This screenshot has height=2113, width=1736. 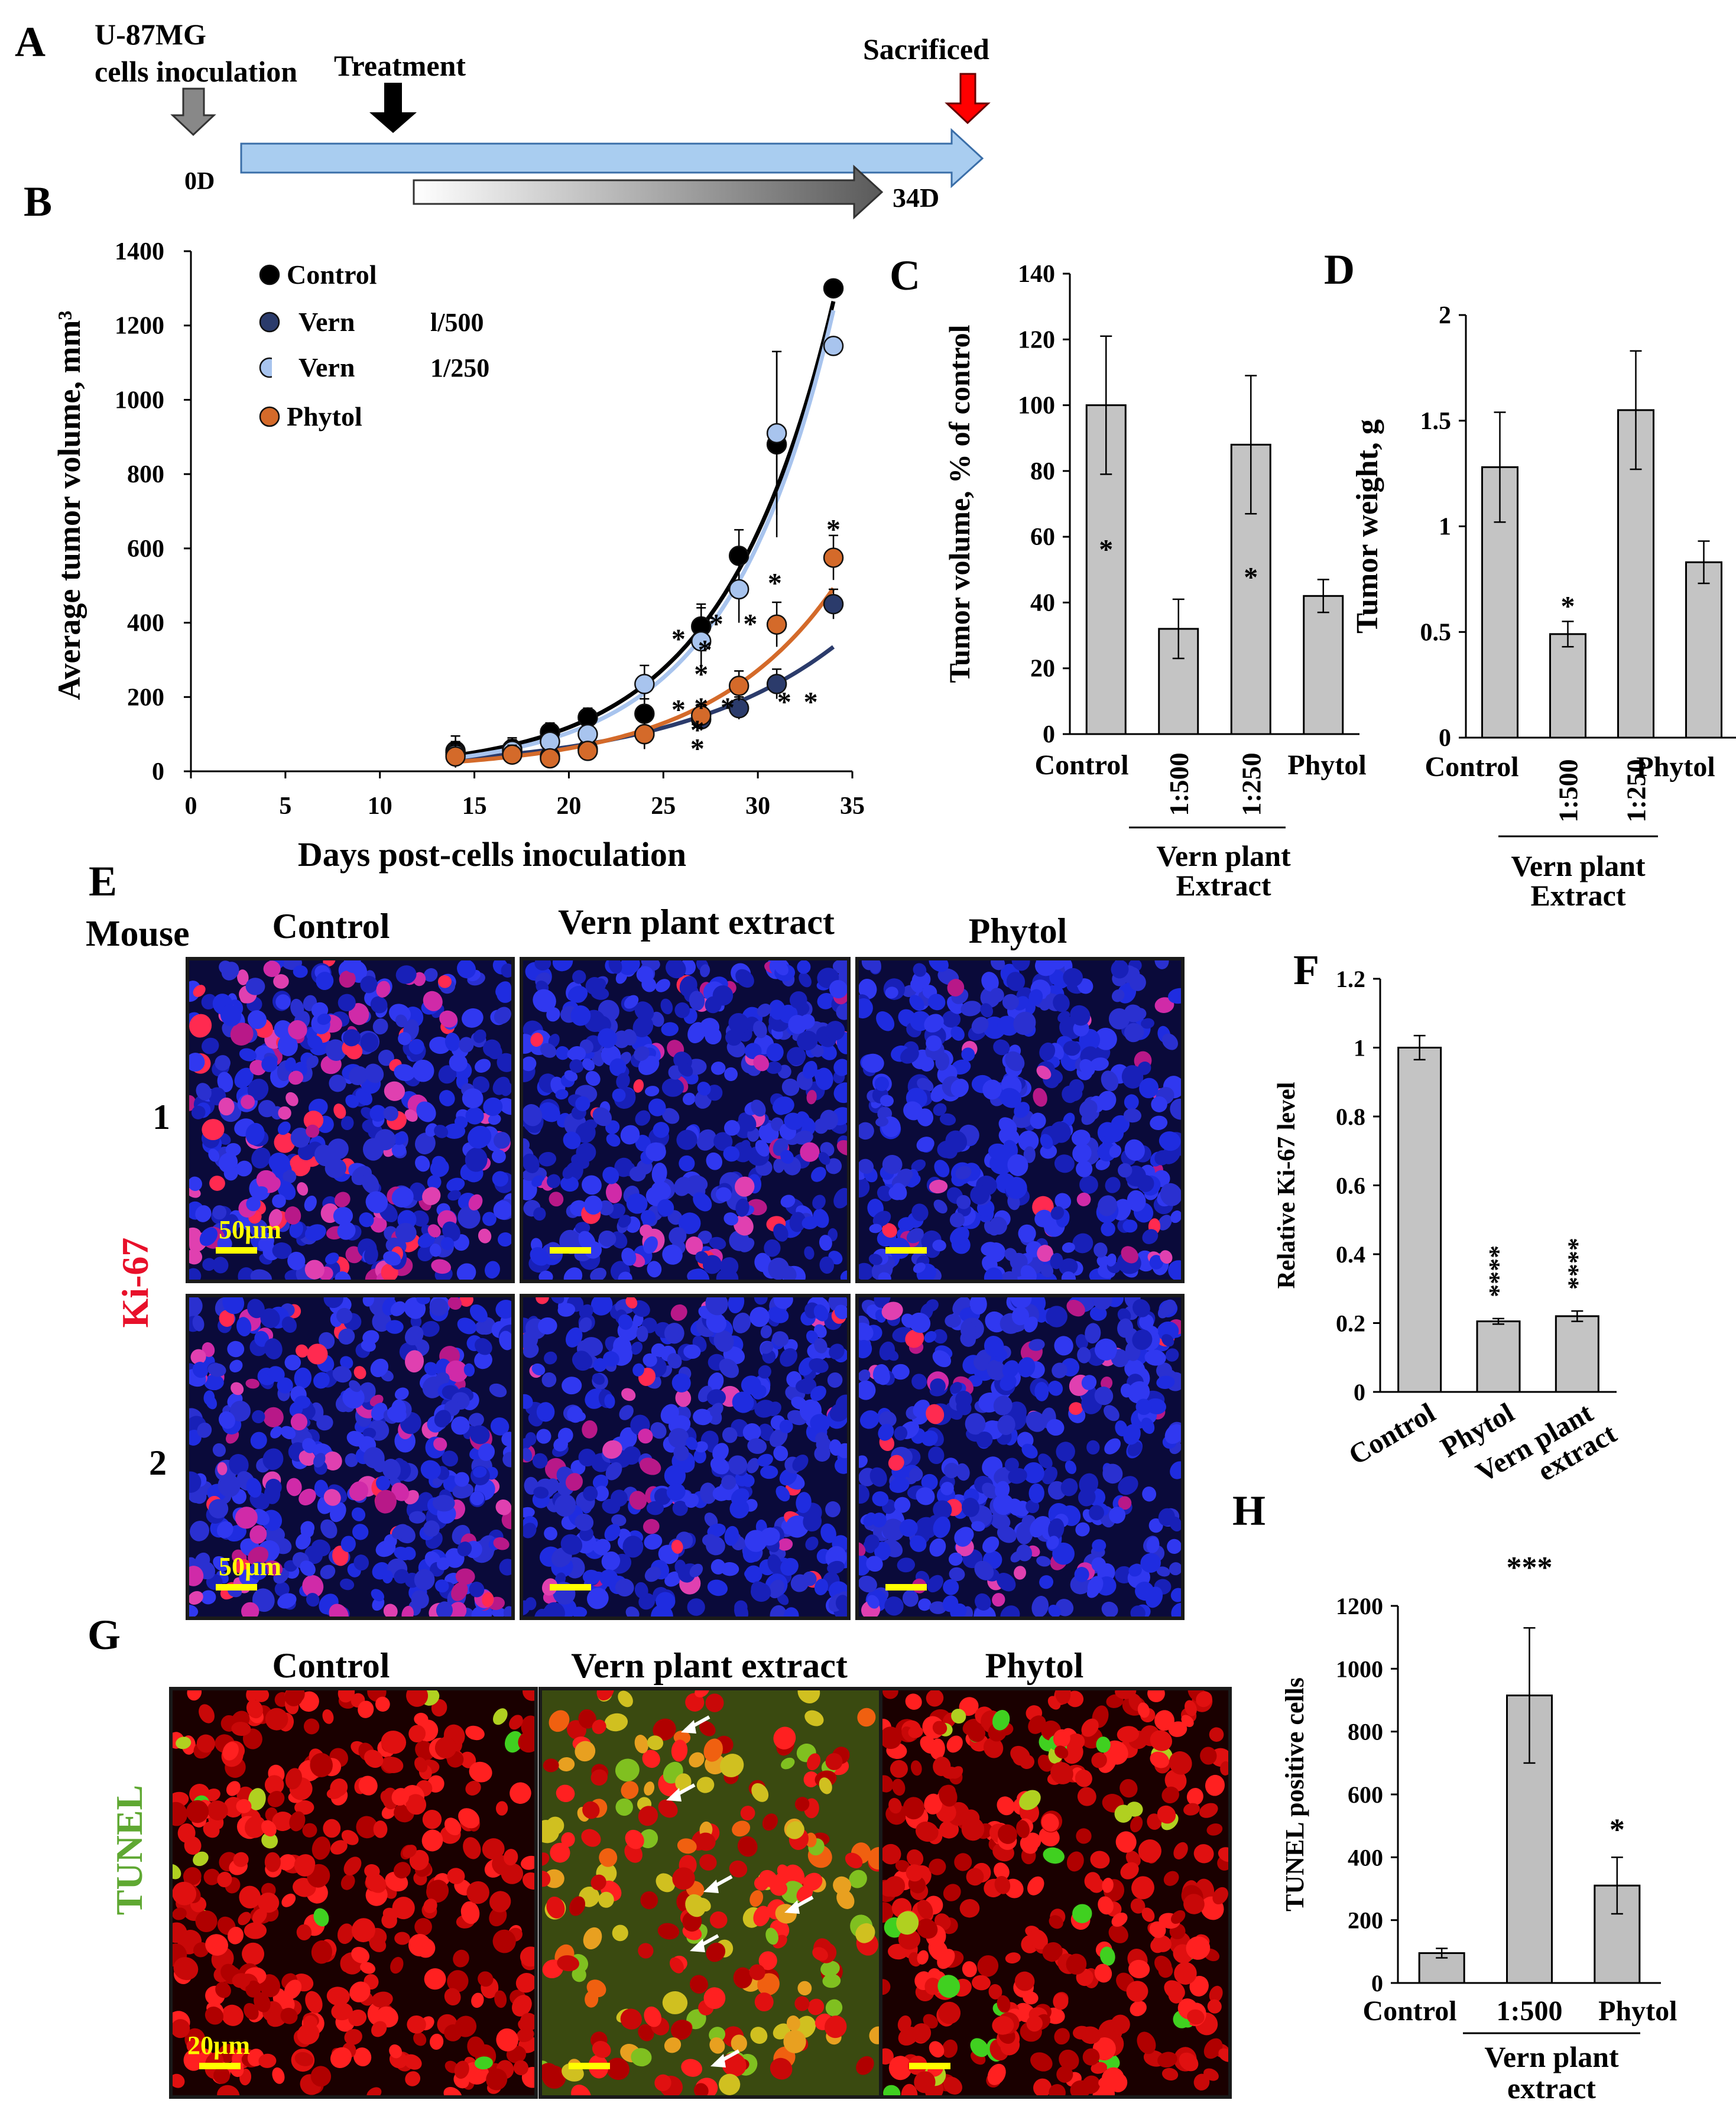 I want to click on tunel-image-c2, so click(x=710, y=1893).